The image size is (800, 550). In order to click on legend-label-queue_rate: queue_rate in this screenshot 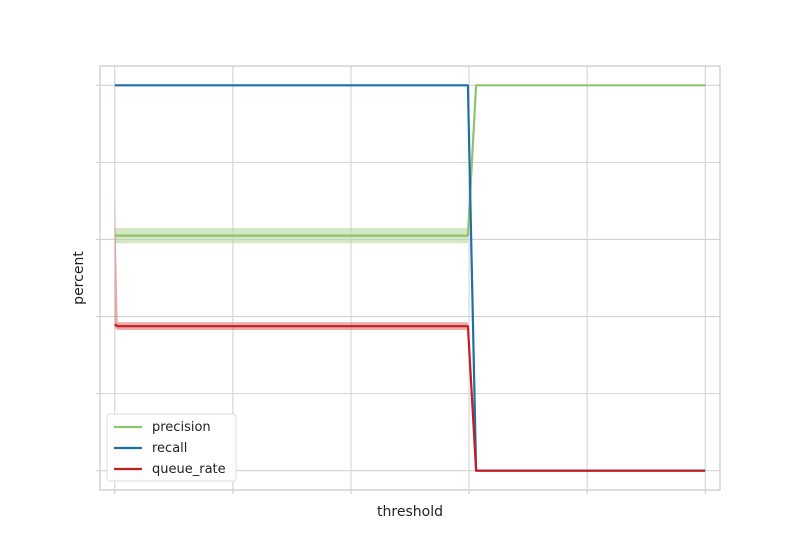, I will do `click(189, 469)`.